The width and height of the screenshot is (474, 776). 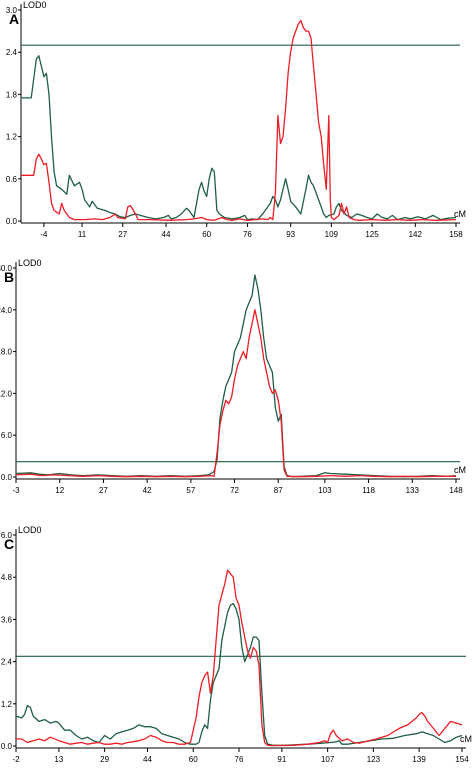 What do you see at coordinates (413, 490) in the screenshot?
I see `x-tick-label: 133` at bounding box center [413, 490].